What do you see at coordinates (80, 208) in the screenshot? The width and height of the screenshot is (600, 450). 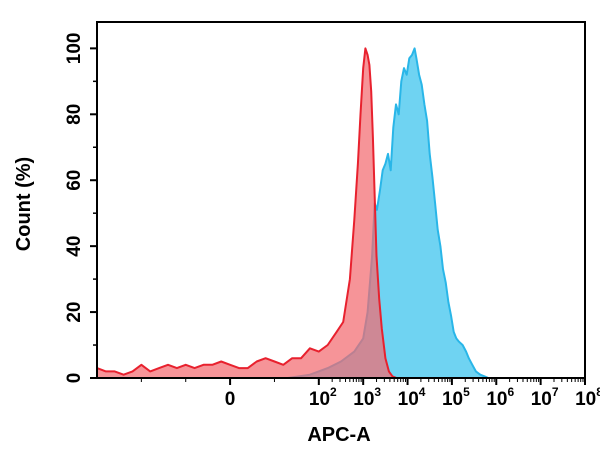 I see `y-axis: 0 20 40 60 80 100` at bounding box center [80, 208].